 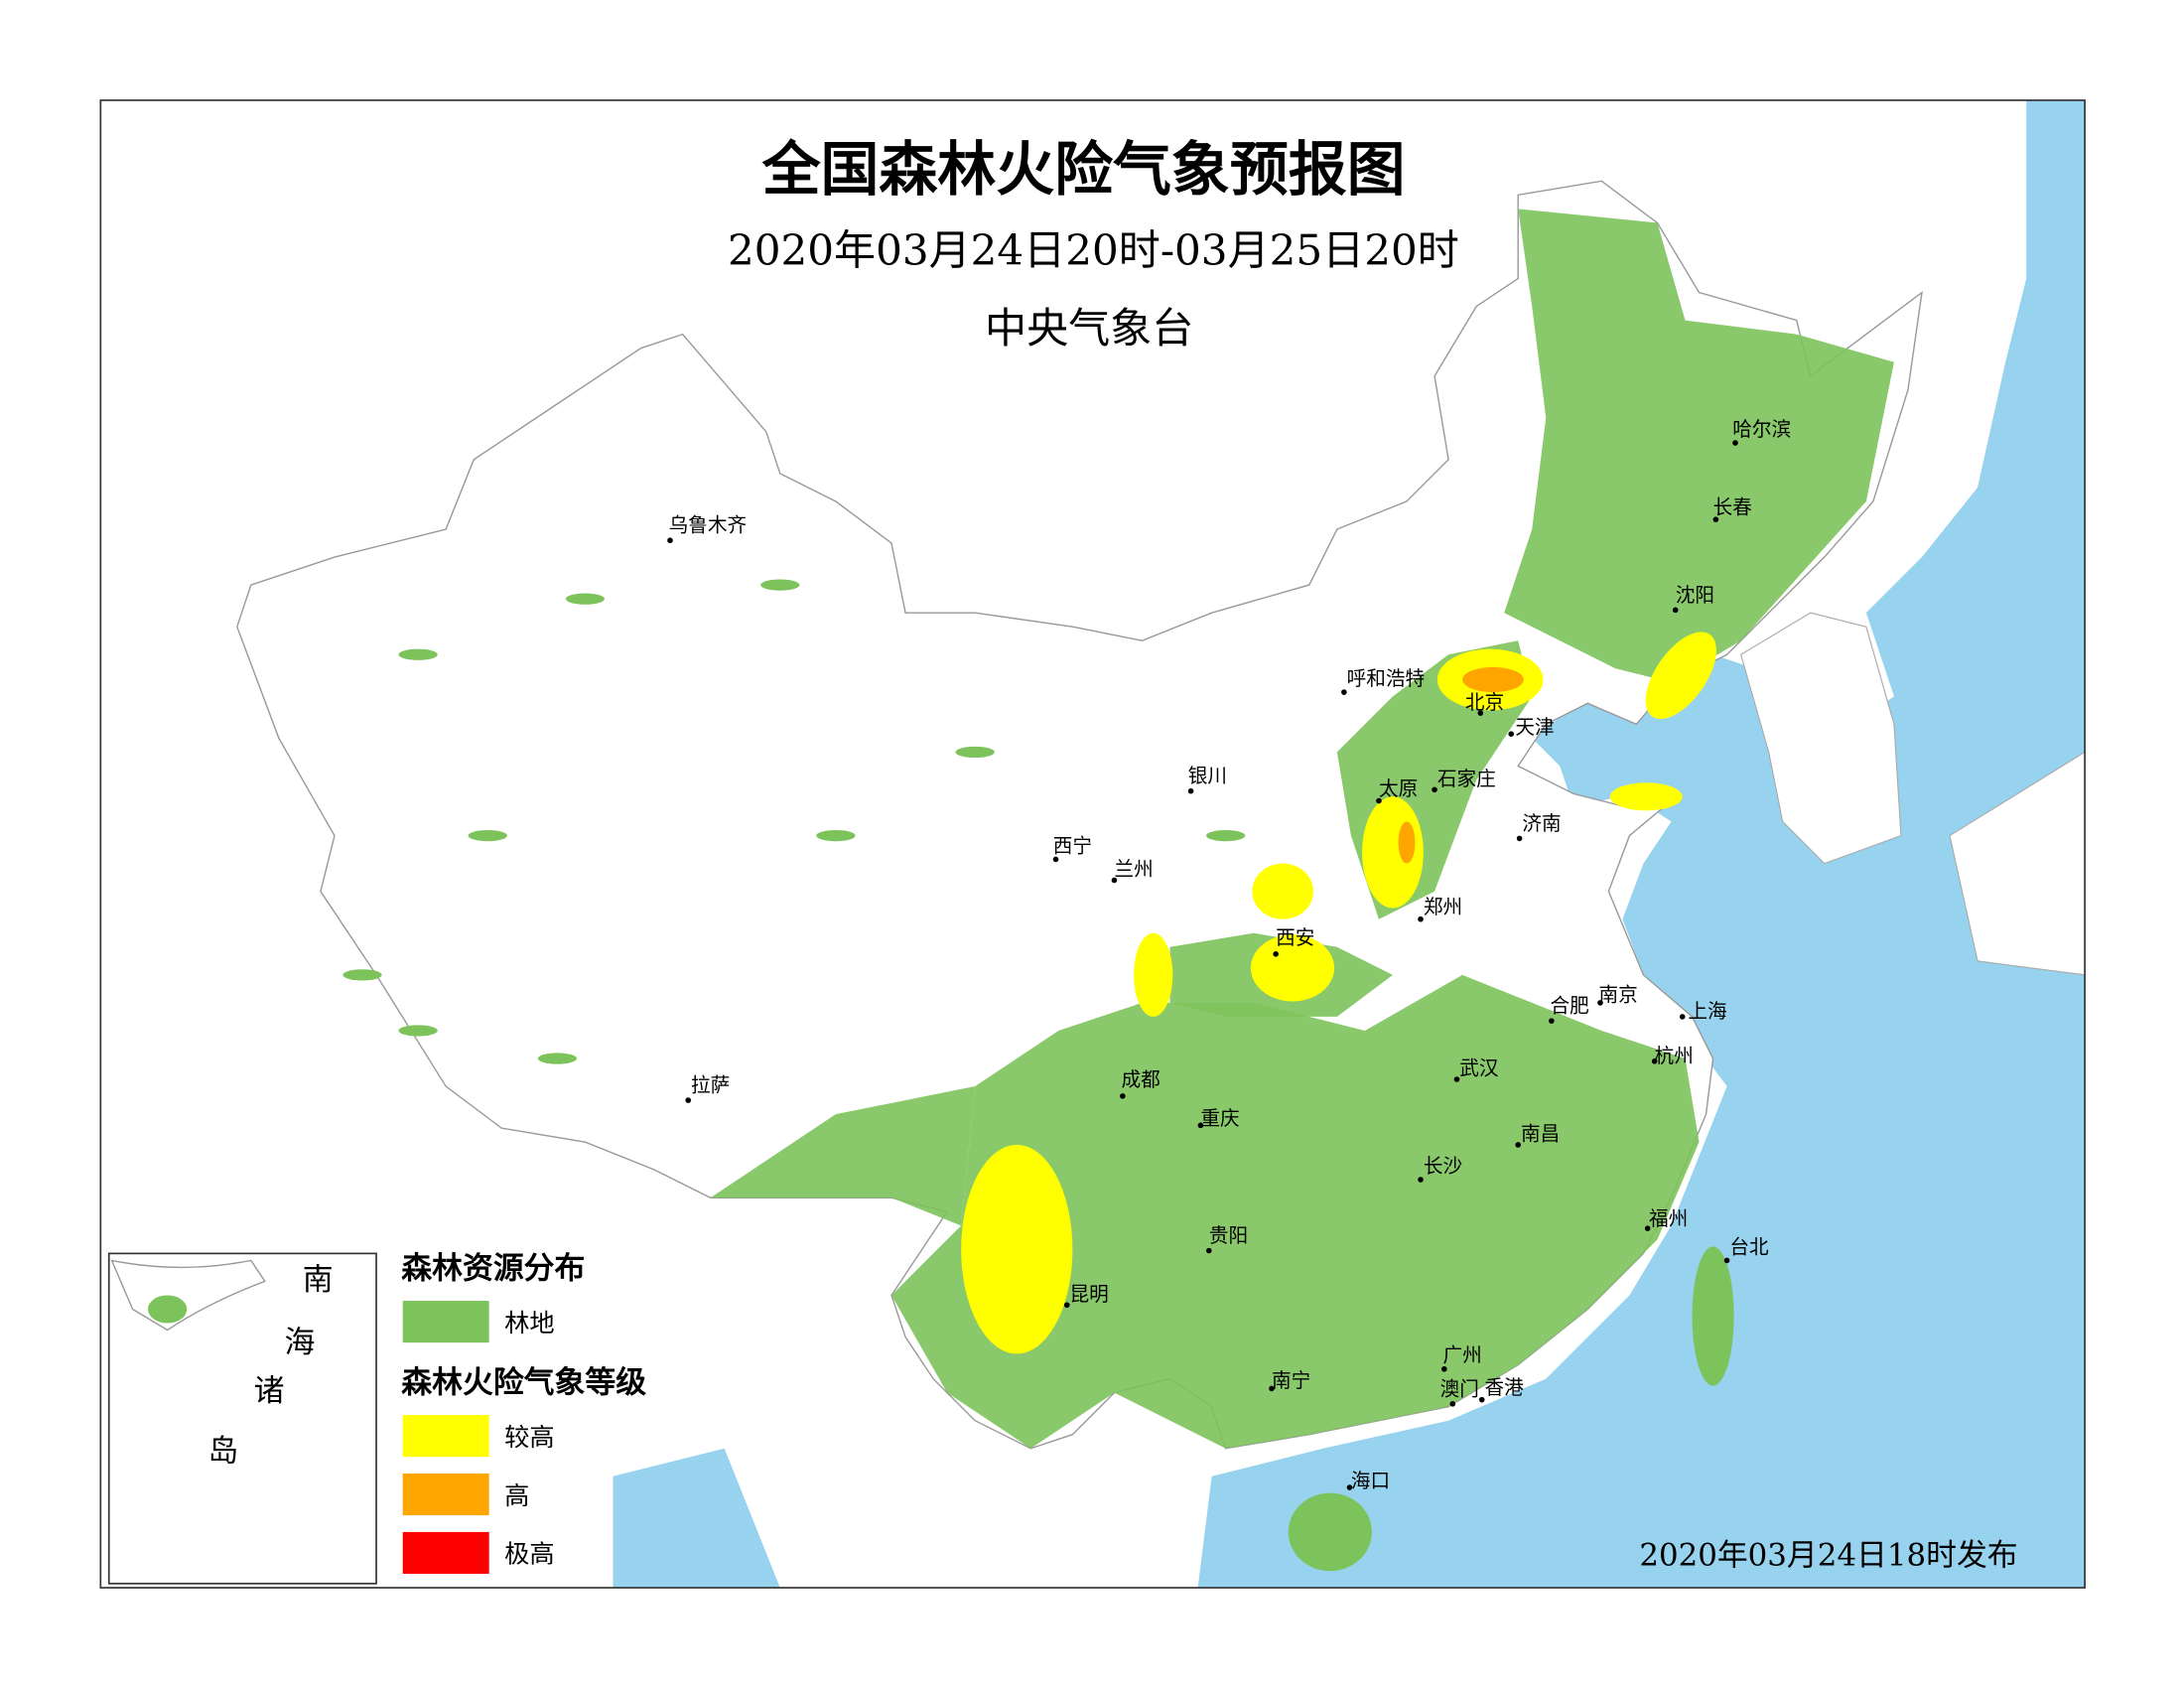 I want to click on city-label: 武汉, so click(x=1479, y=1068).